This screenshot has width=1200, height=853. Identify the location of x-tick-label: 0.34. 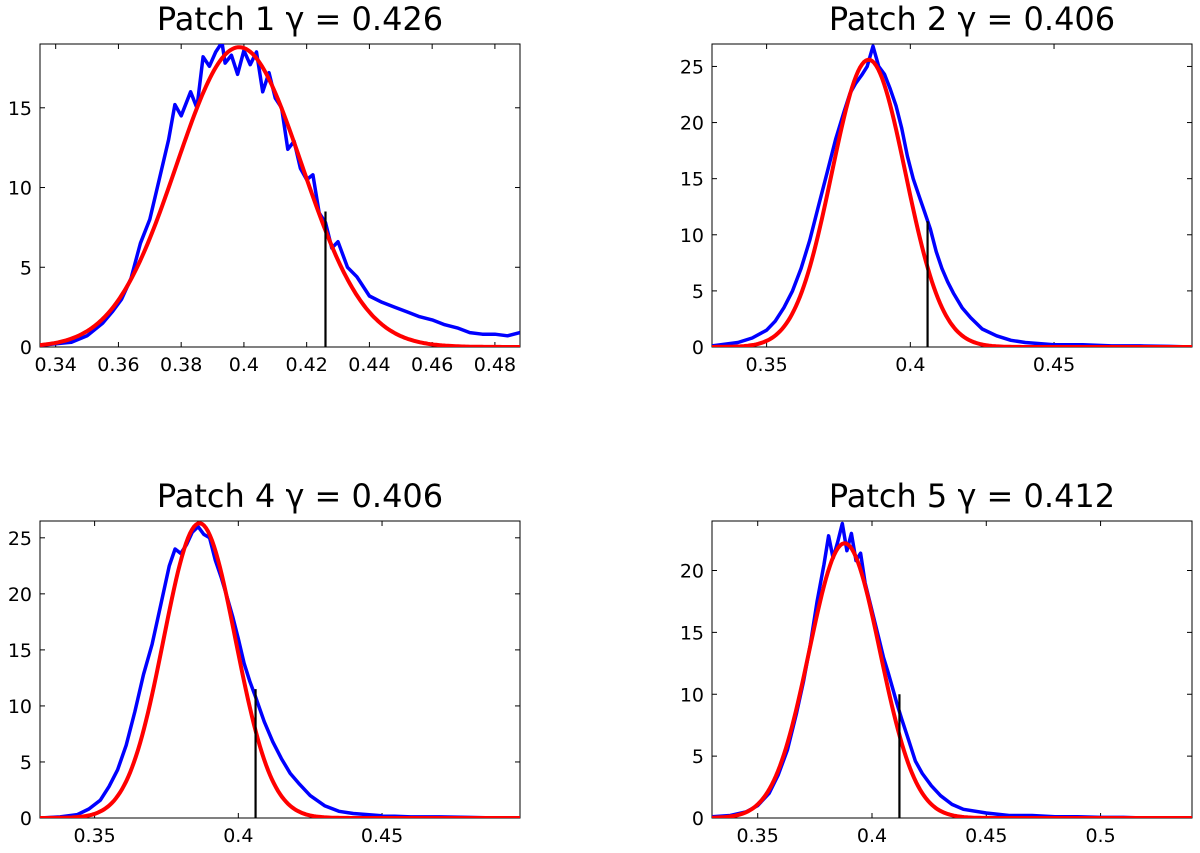
(56, 365).